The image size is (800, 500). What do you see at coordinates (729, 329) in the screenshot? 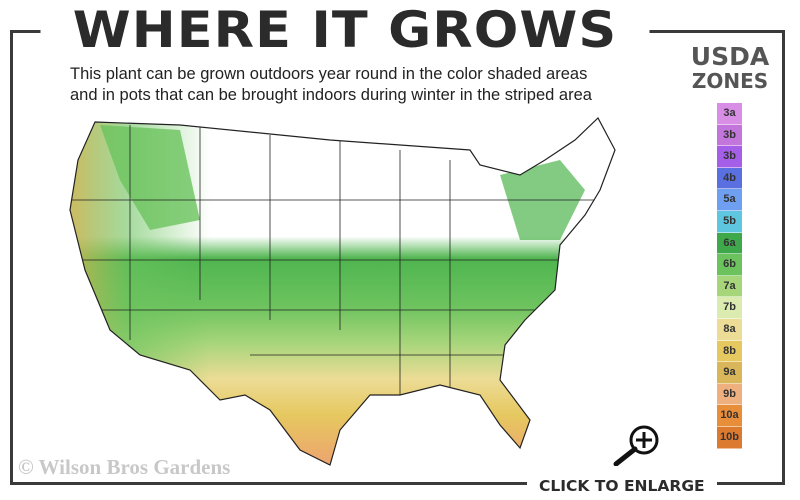
I see `legend-zone-8a: 8a` at bounding box center [729, 329].